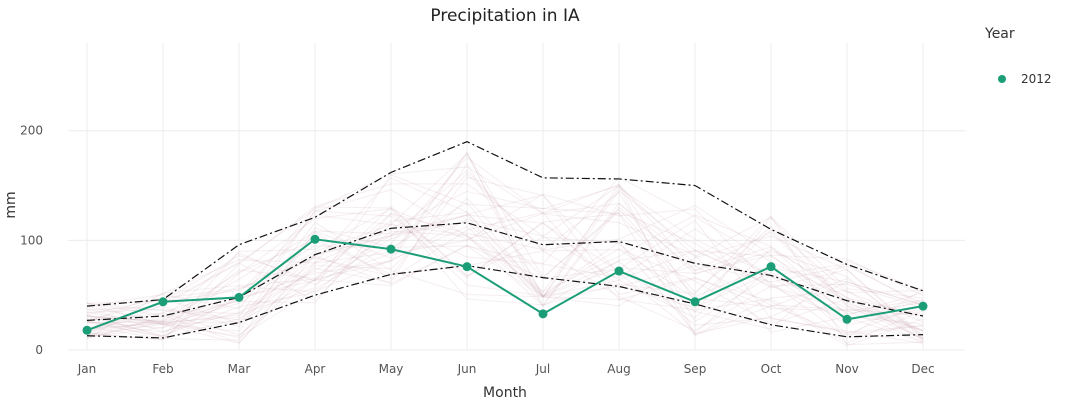 This screenshot has height=400, width=1066. What do you see at coordinates (505, 301) in the screenshot?
I see `reference-line` at bounding box center [505, 301].